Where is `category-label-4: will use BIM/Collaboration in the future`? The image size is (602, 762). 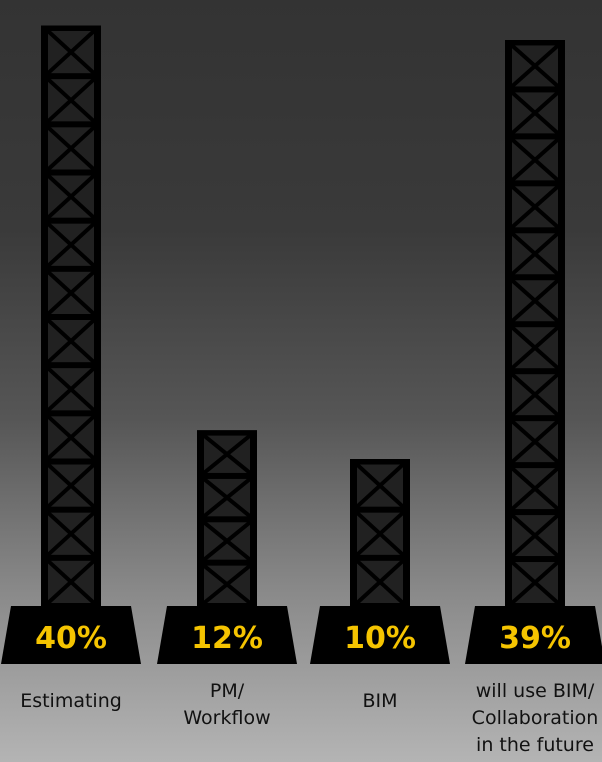 category-label-4: will use BIM/Collaboration in the future is located at coordinates (535, 718).